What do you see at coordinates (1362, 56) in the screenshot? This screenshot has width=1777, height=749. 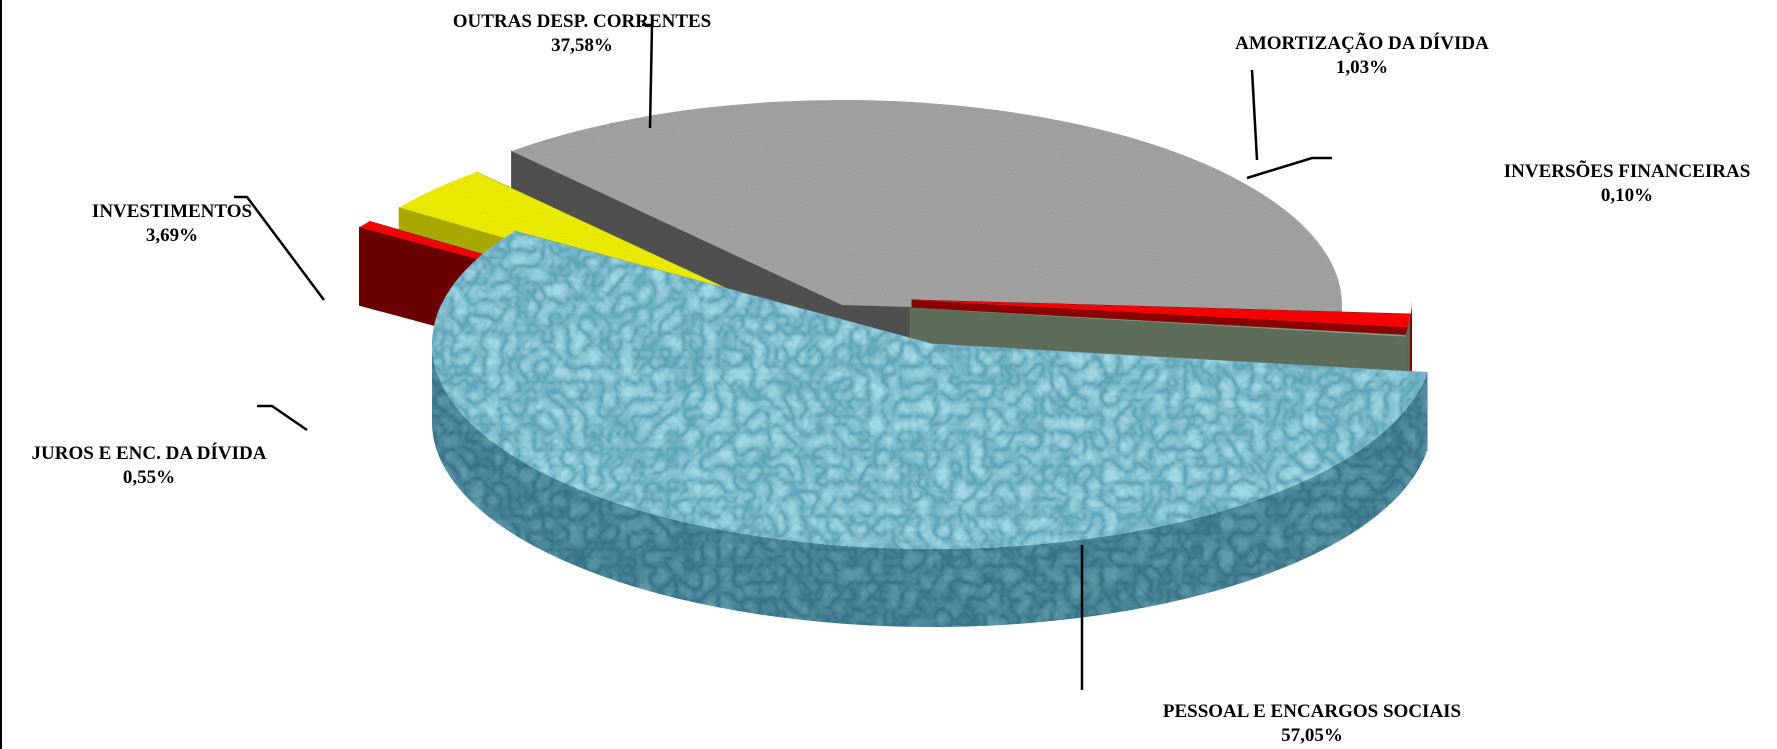 I see `label-amortizacao-da-divida: AMORTIZAÇÃO DA DÍVIDA 1,03%` at bounding box center [1362, 56].